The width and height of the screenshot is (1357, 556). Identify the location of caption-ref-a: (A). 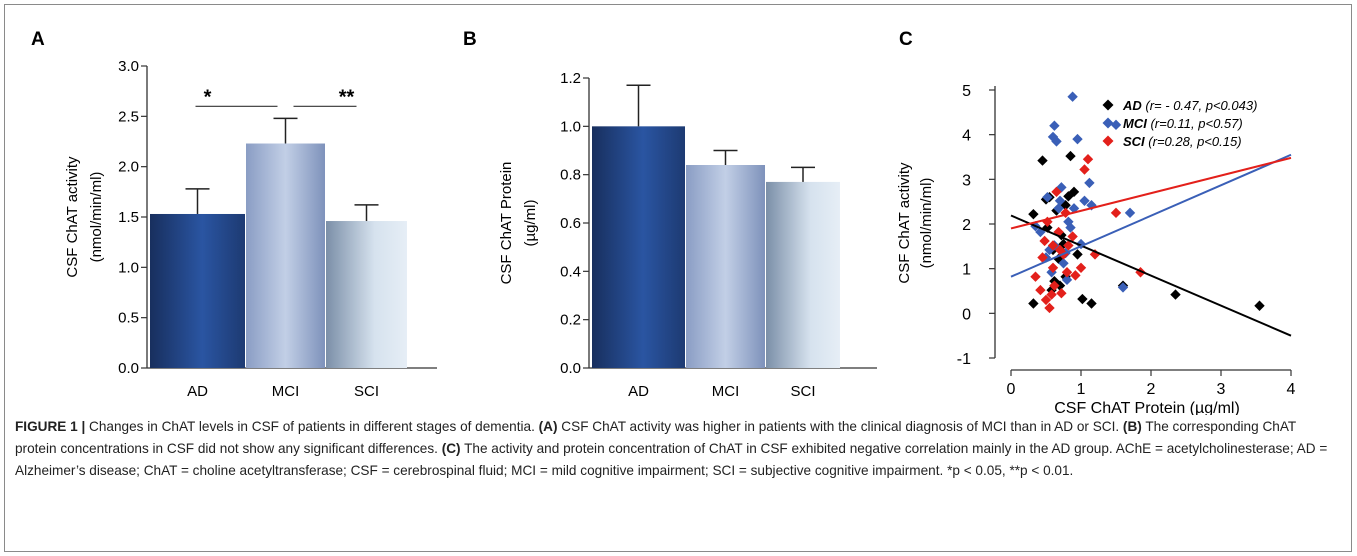
(548, 426).